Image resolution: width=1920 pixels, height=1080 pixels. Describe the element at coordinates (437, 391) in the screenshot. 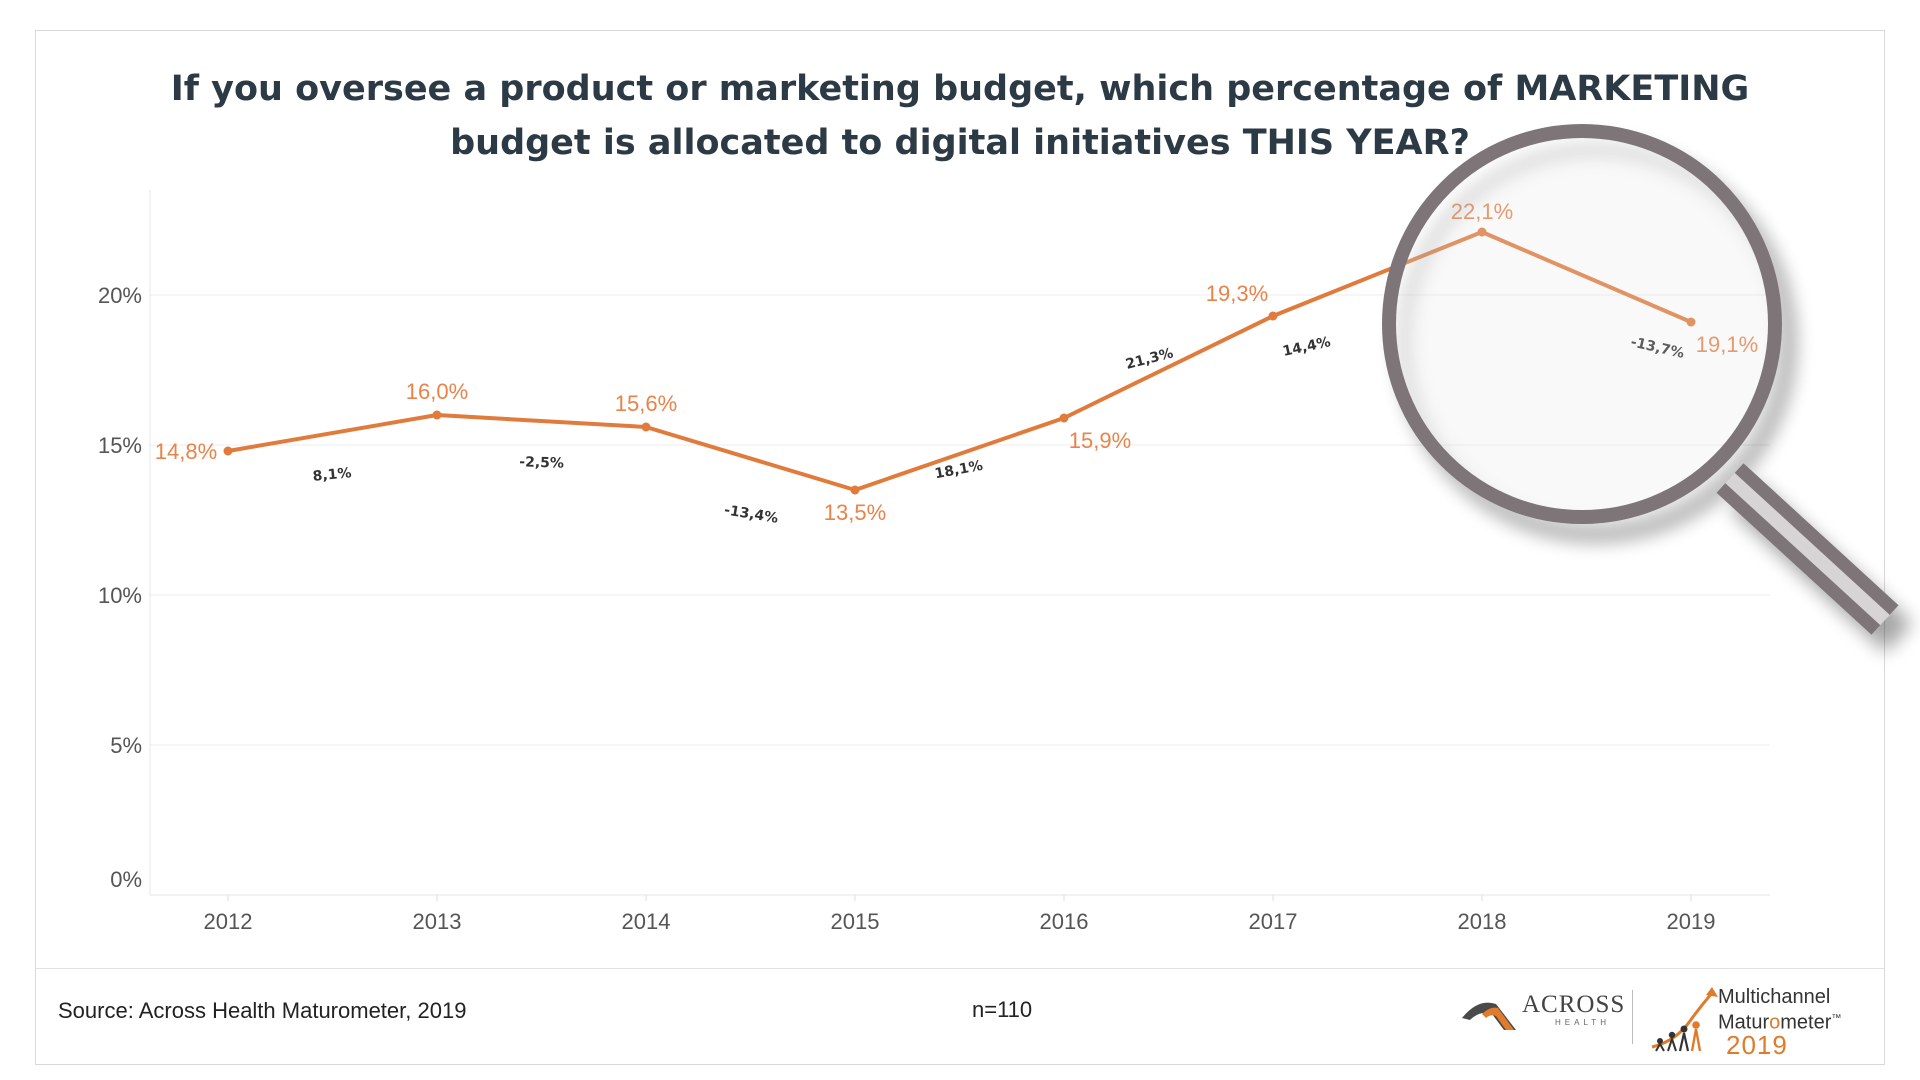

I see `data-label: 16,0%` at that location.